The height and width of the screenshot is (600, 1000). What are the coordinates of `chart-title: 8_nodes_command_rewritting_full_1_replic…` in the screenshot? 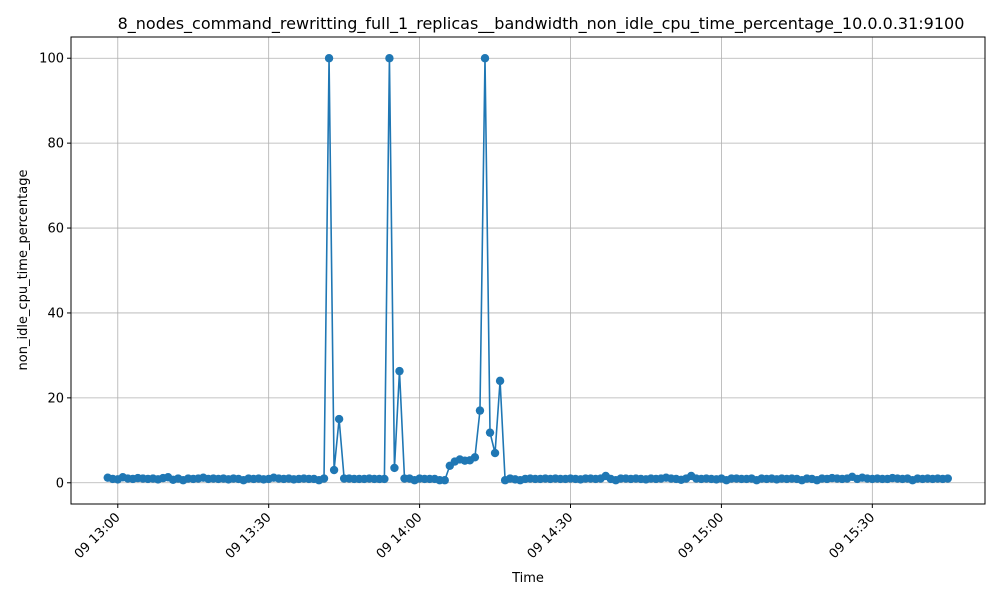 It's located at (541, 24).